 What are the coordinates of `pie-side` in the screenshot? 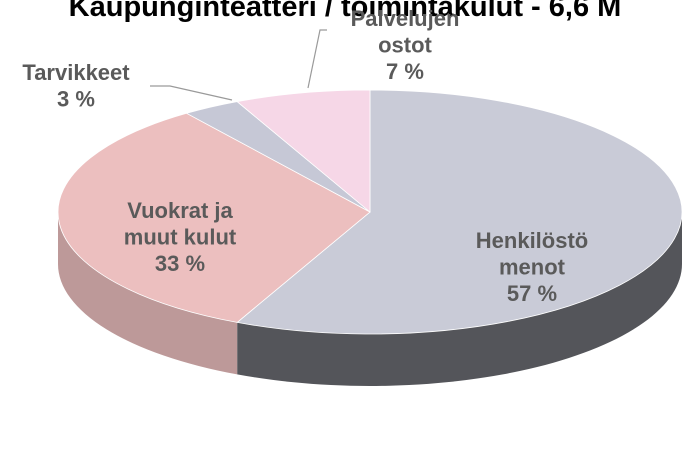 It's located at (148, 293).